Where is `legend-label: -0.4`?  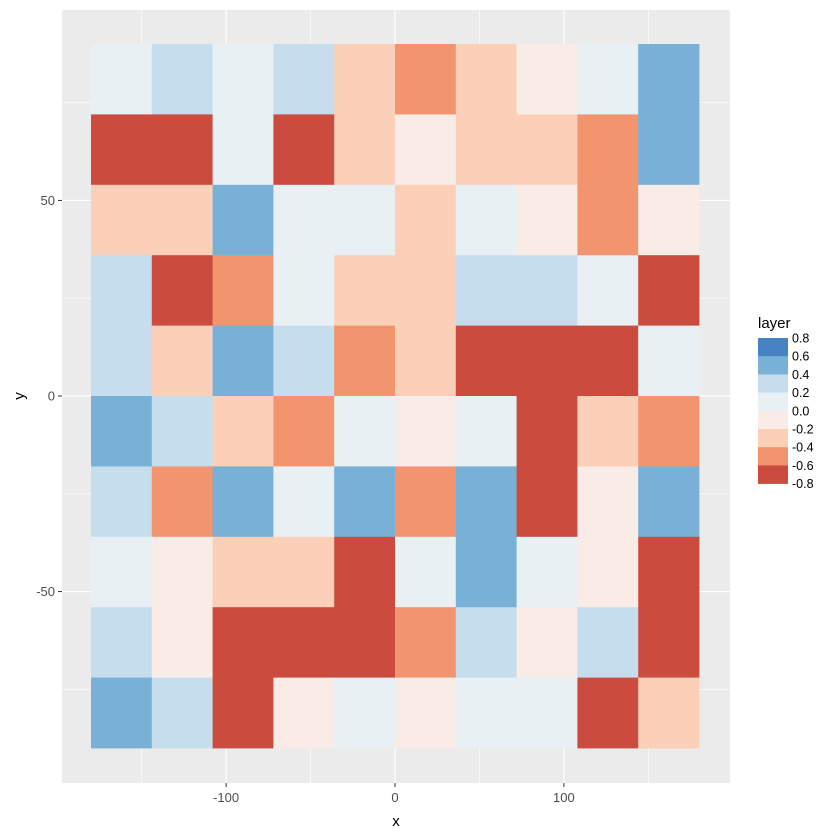 legend-label: -0.4 is located at coordinates (803, 448).